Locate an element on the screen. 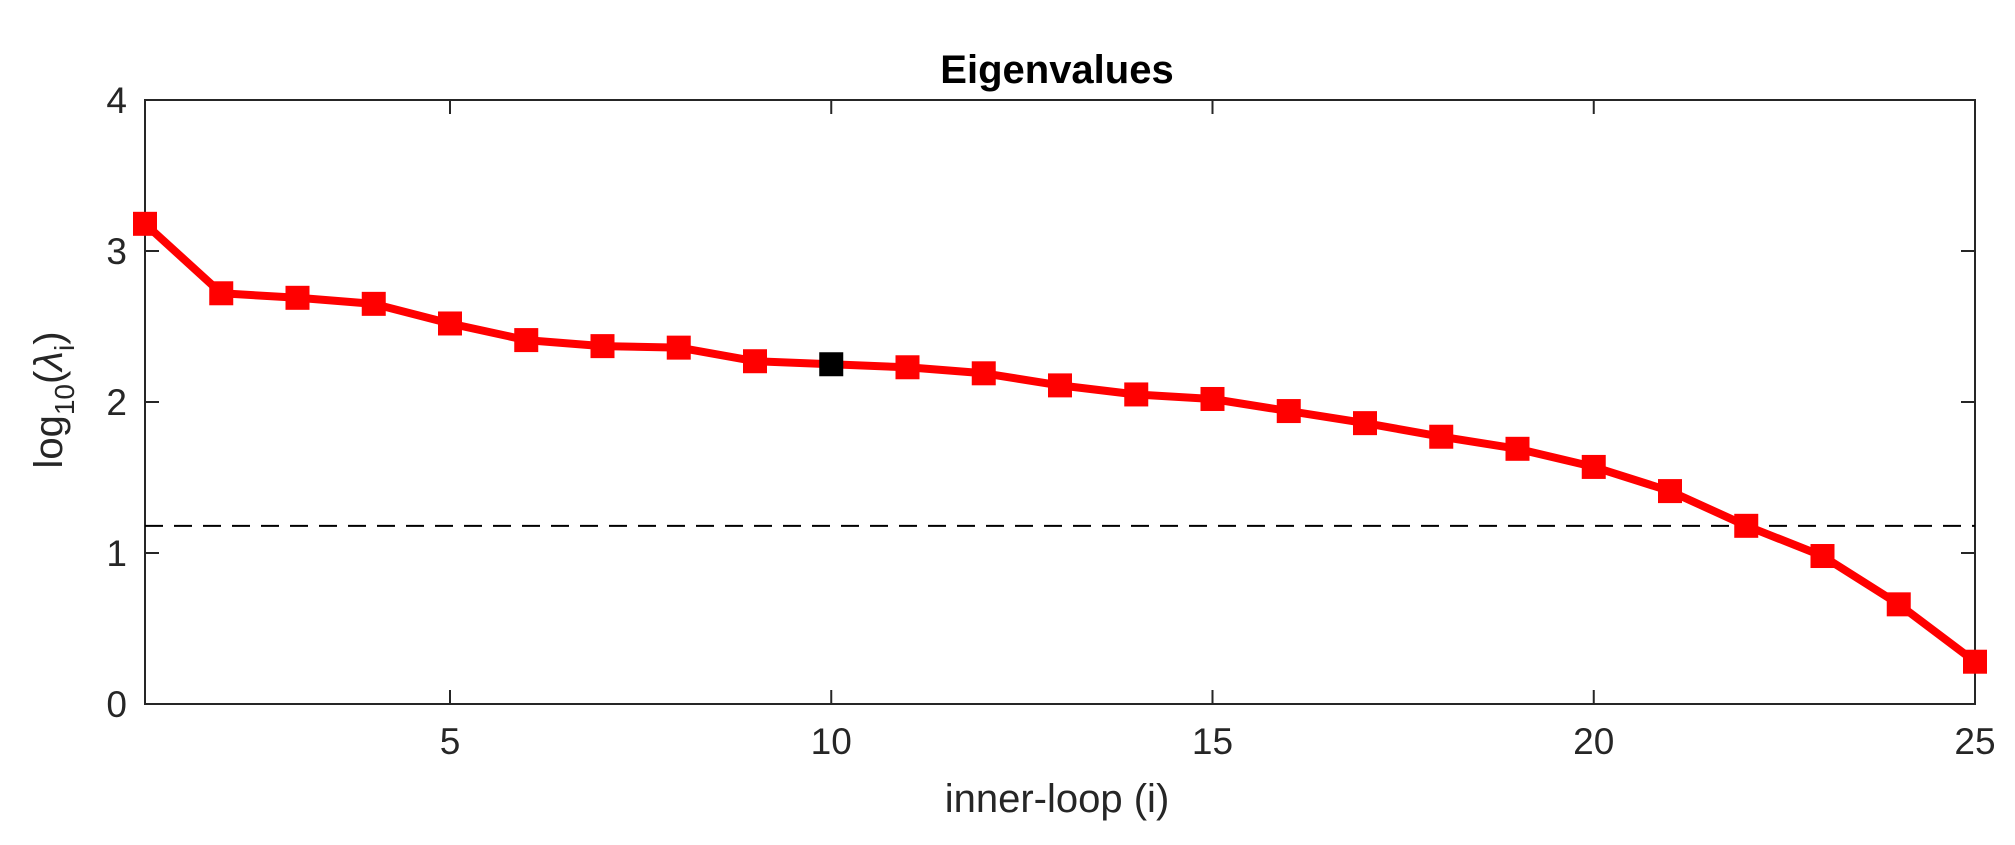  y-tick-label: 2 is located at coordinates (116, 402).